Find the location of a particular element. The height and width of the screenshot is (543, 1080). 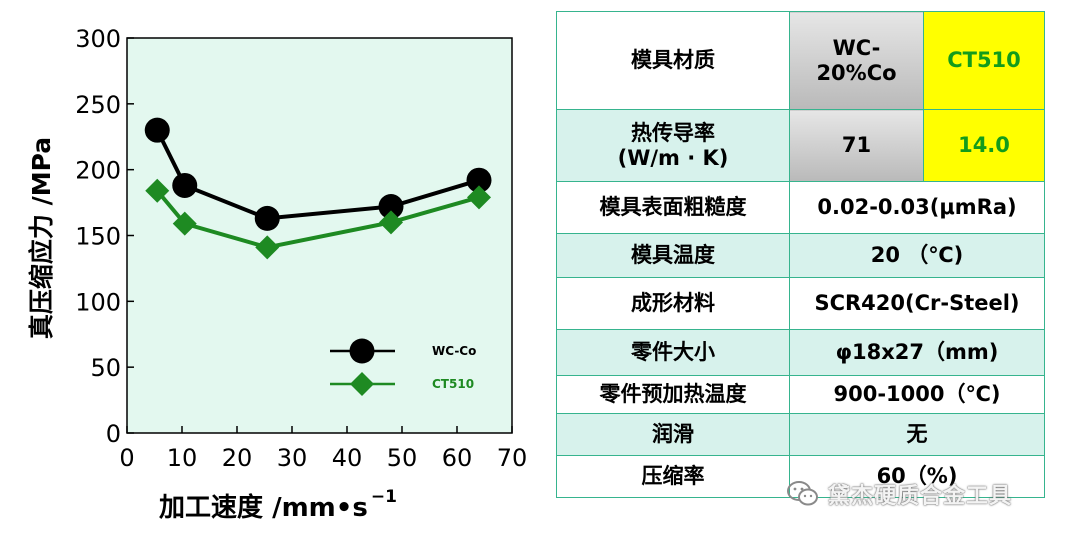

row-label: 模具材质 is located at coordinates (673, 60).